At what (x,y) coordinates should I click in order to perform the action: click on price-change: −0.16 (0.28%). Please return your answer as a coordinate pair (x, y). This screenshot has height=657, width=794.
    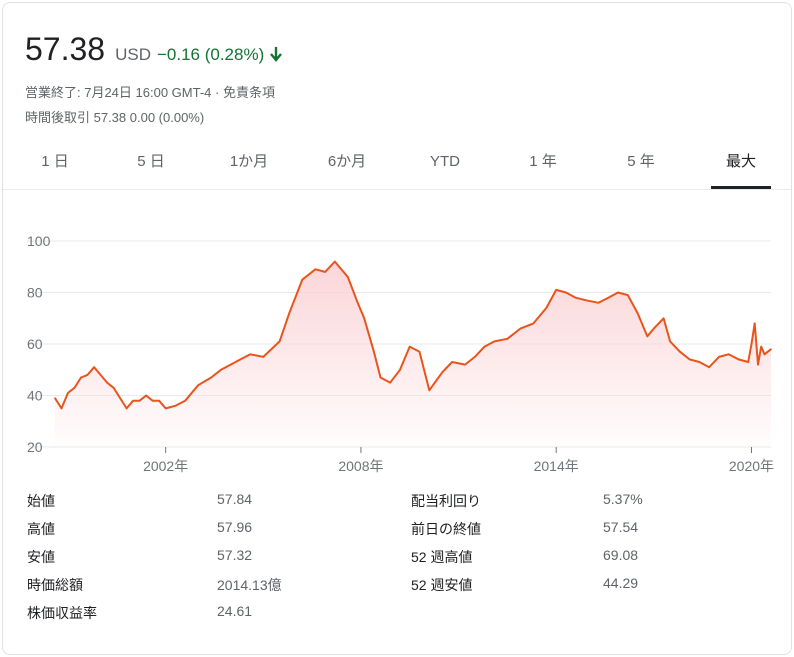
    Looking at the image, I should click on (210, 54).